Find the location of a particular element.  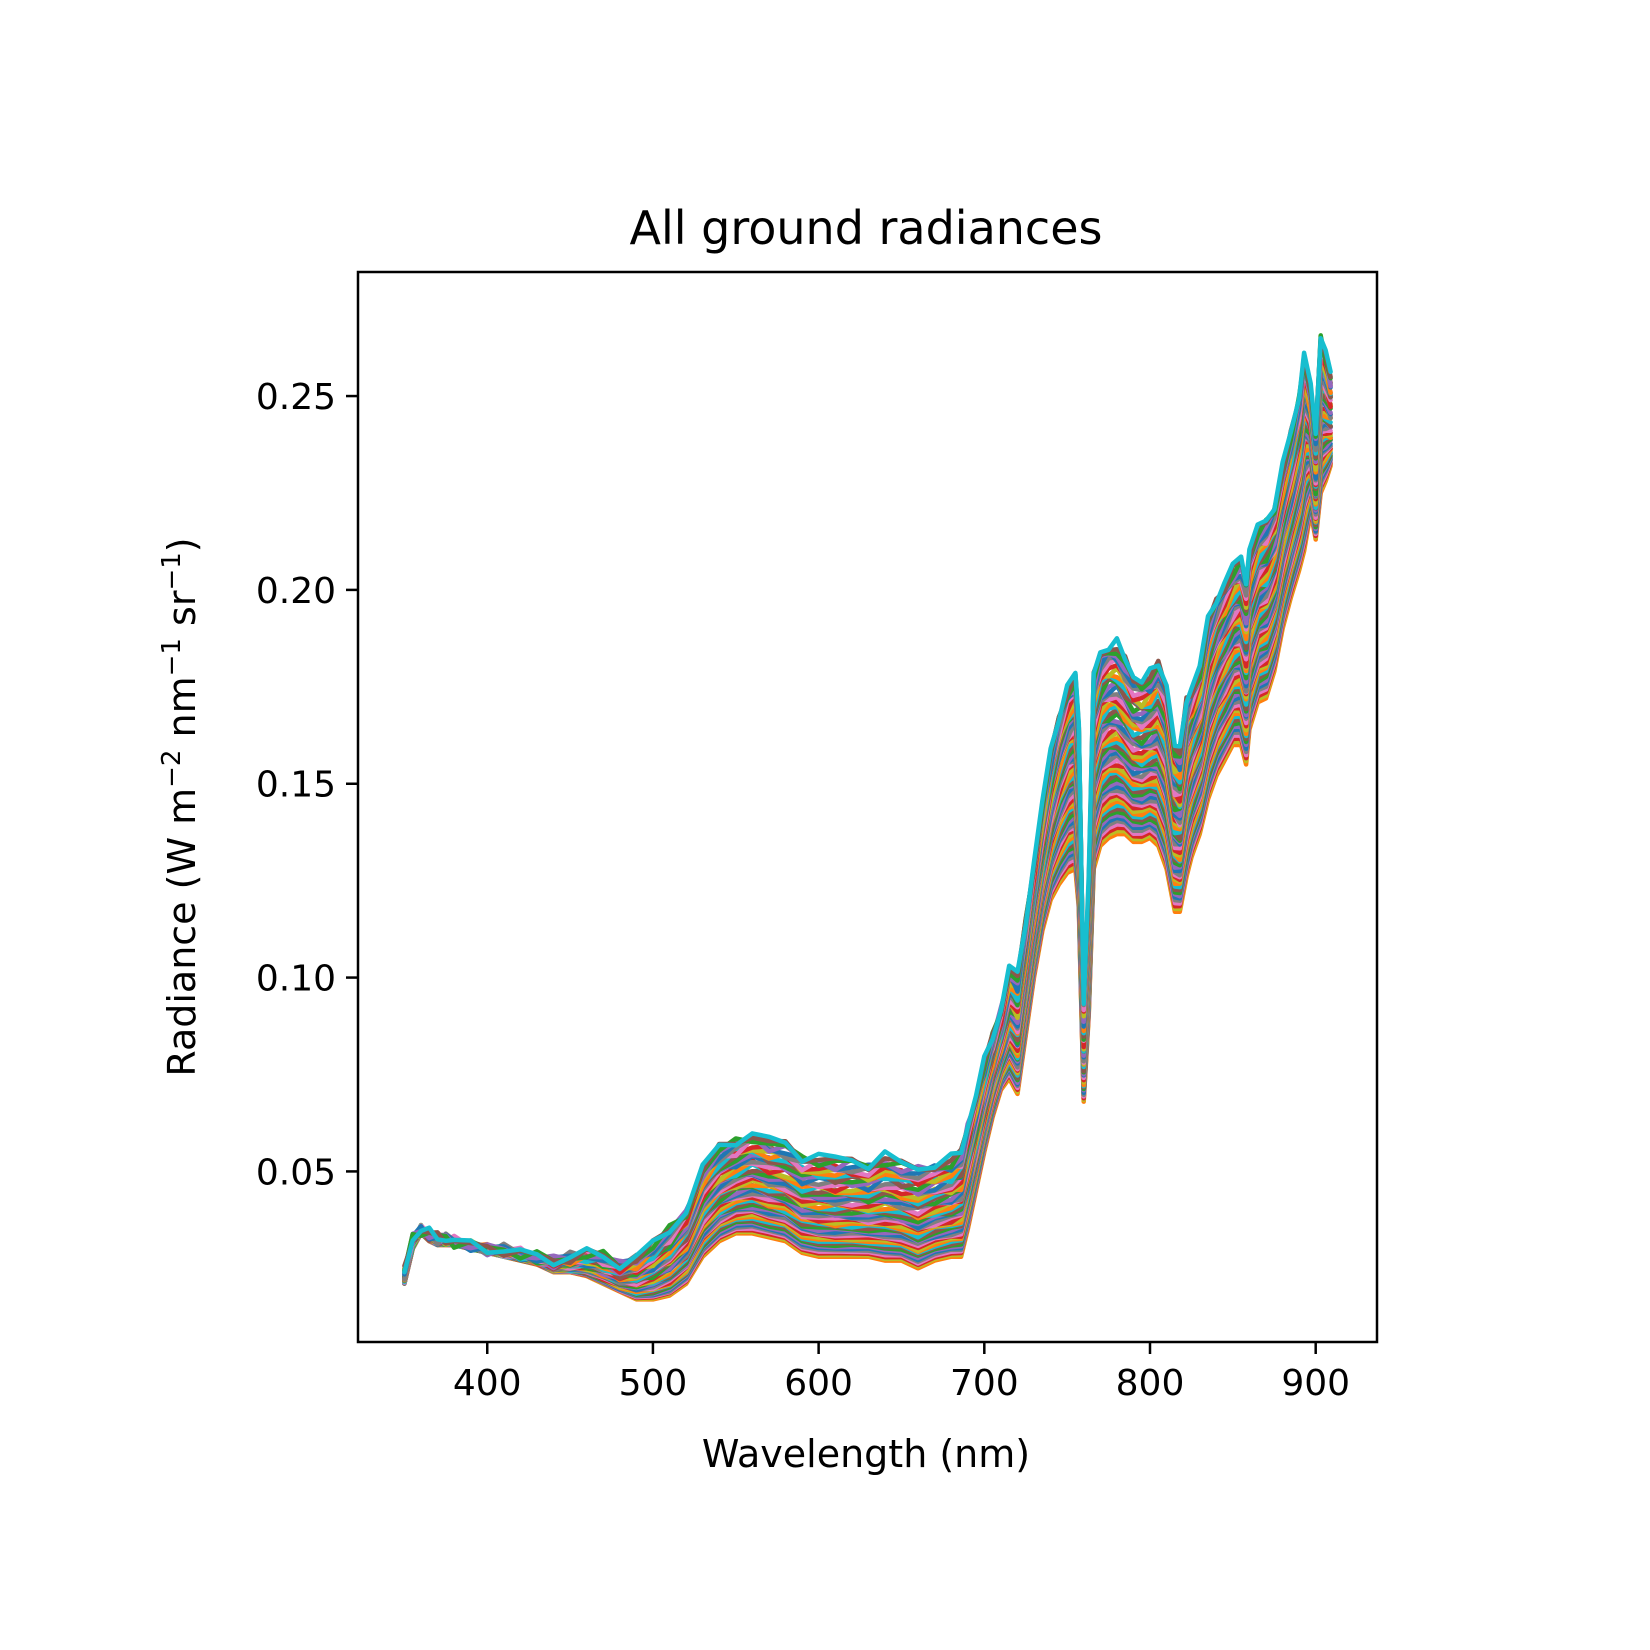

y-label-prefix: Radiance (W m is located at coordinates (182, 932).